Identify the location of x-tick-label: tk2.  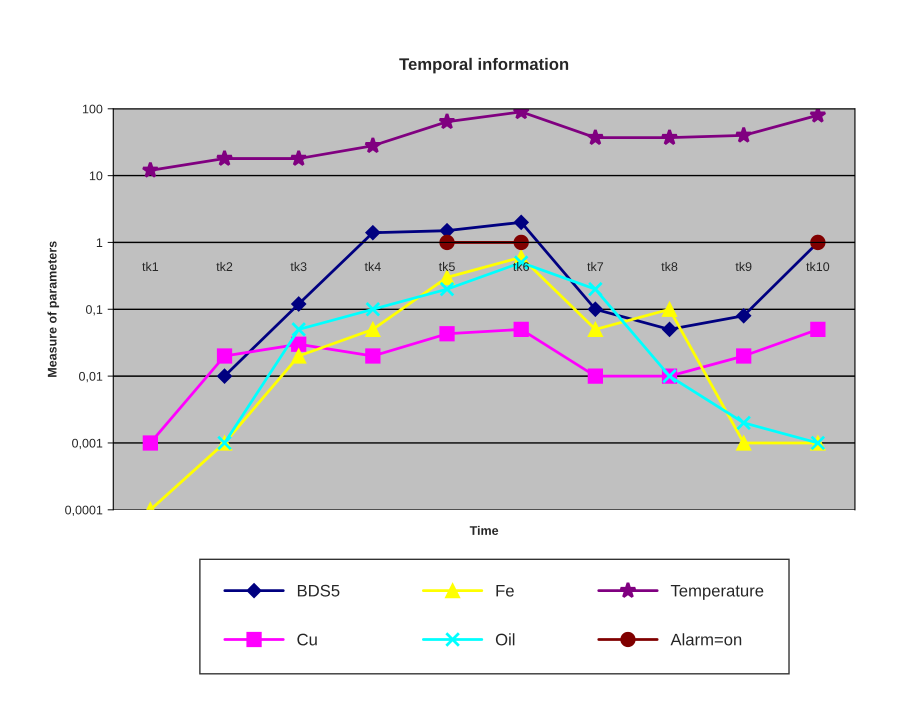
(224, 267).